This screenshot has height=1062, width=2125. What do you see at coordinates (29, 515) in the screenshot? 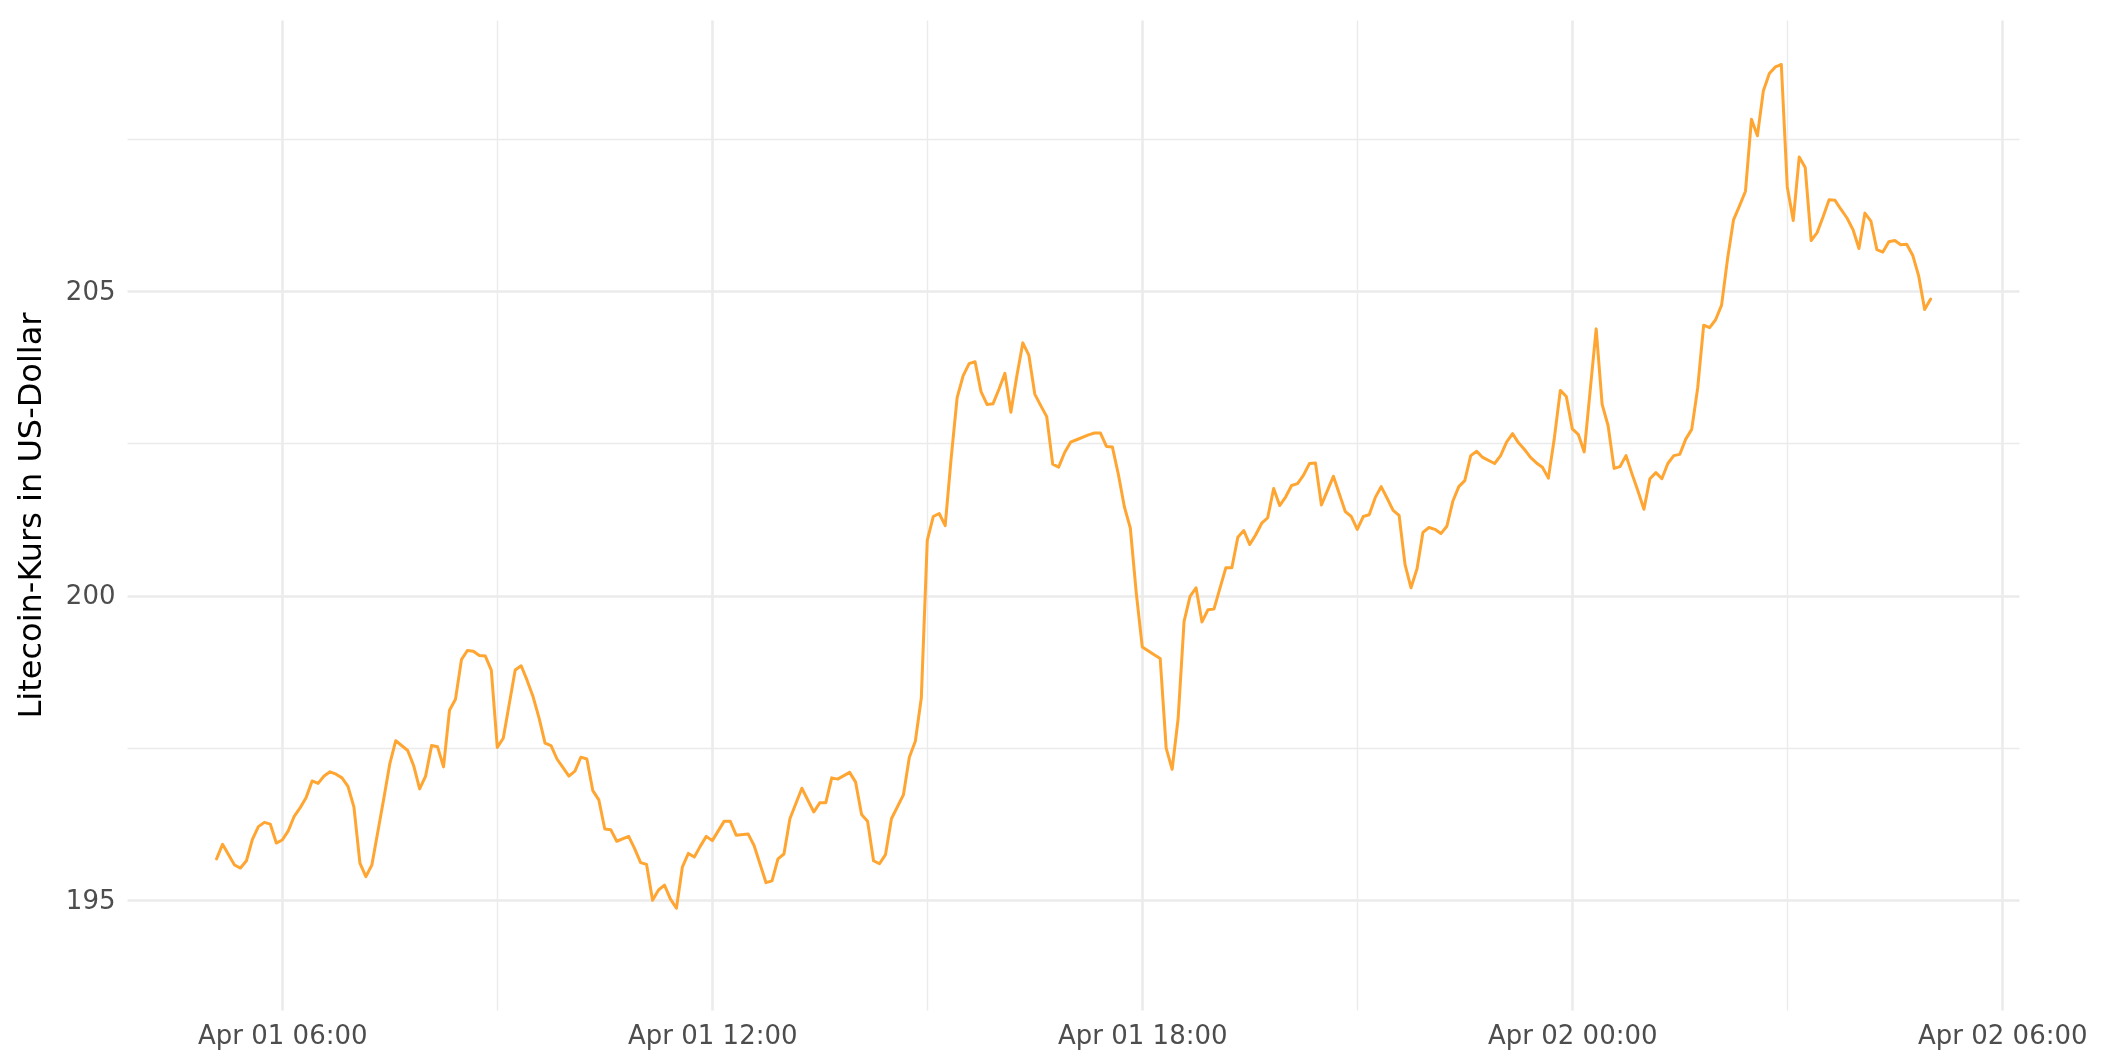
I see `y-axis-title: Litecoin-Kurs in US-Dollar` at bounding box center [29, 515].